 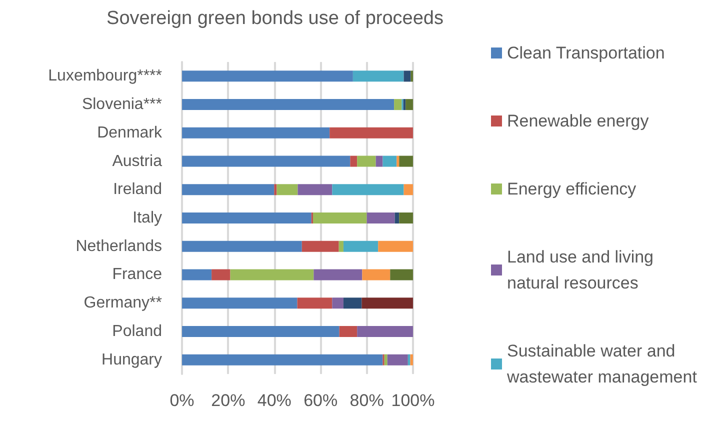 What do you see at coordinates (137, 275) in the screenshot?
I see `y-tick-label: France` at bounding box center [137, 275].